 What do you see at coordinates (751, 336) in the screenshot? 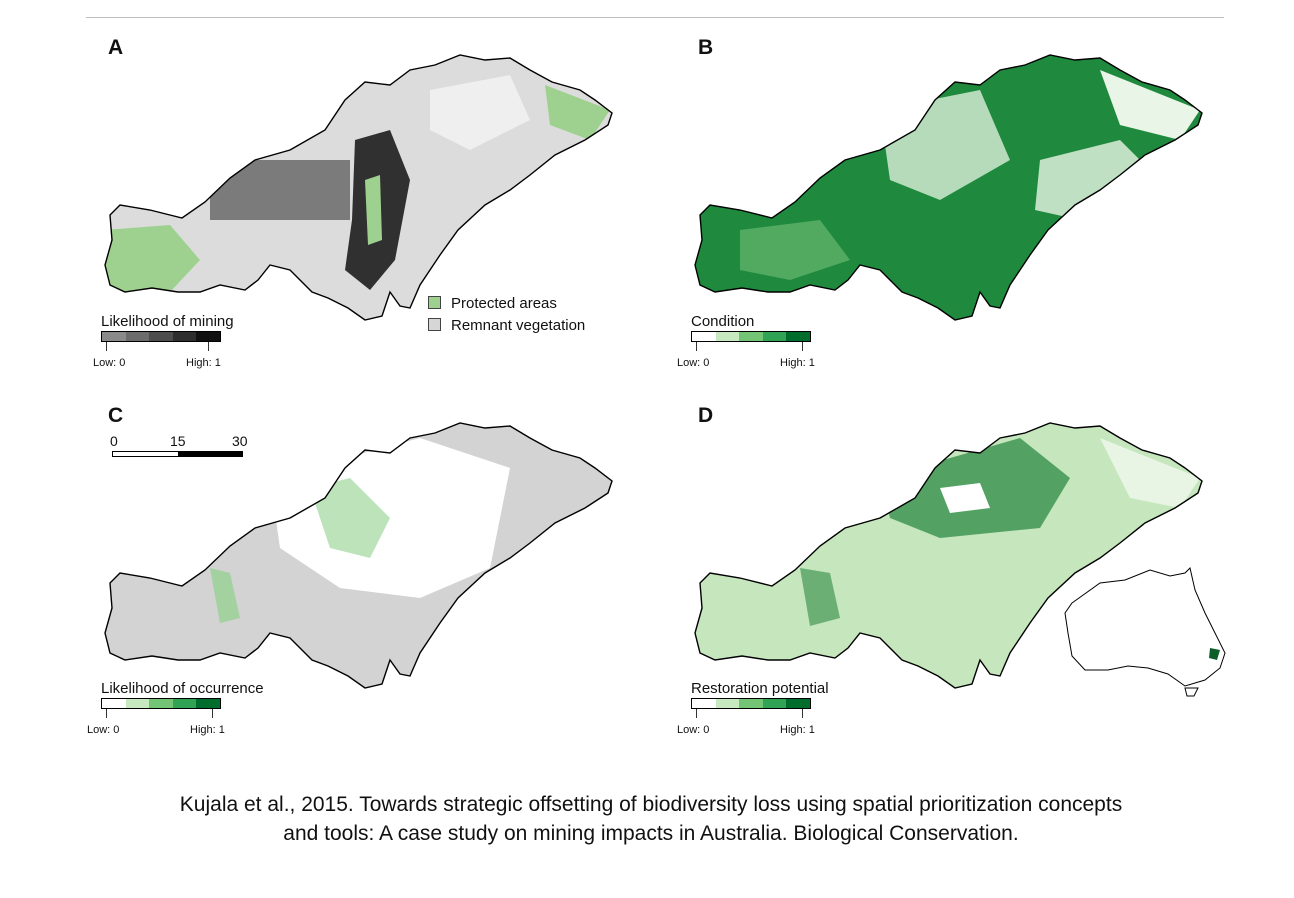
I see `panel-b-ramp` at bounding box center [751, 336].